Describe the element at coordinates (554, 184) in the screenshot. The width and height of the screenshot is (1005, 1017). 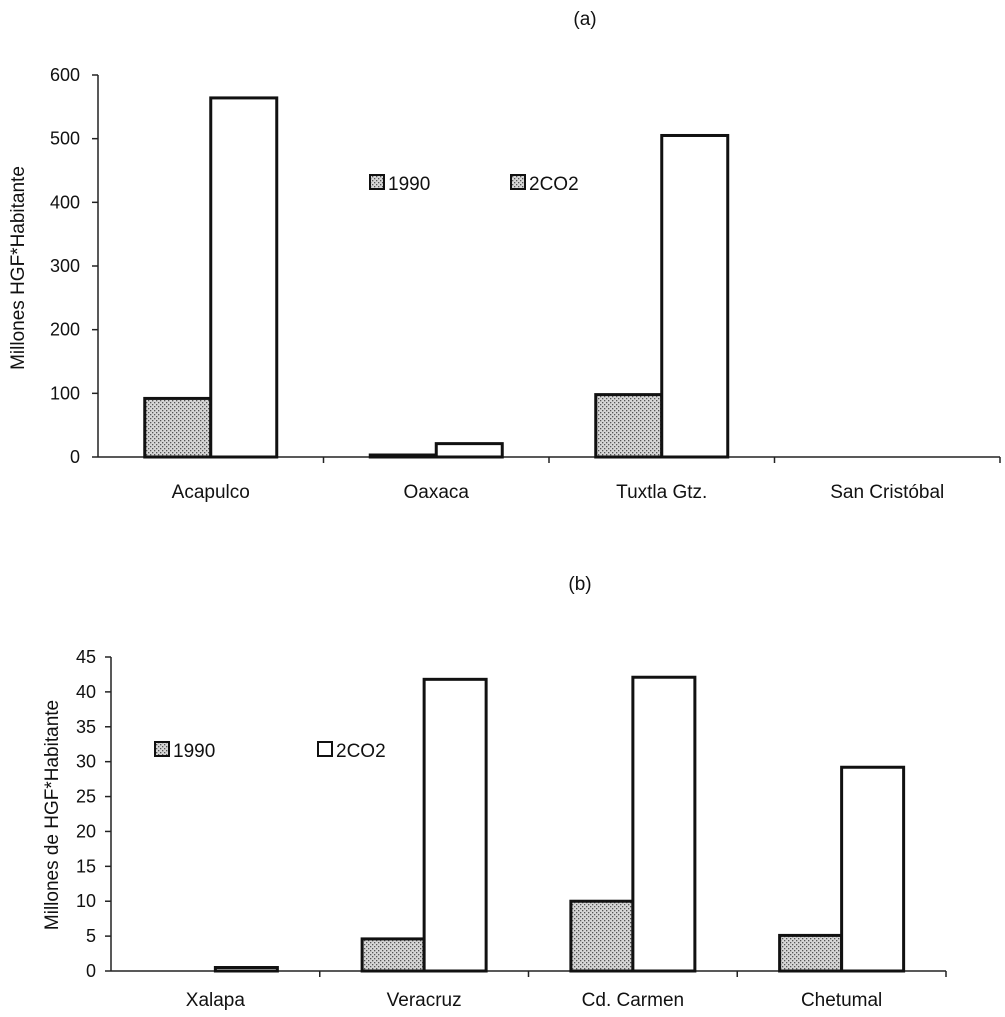
I see `chart-a-legend-label-2co2: 2CO2` at that location.